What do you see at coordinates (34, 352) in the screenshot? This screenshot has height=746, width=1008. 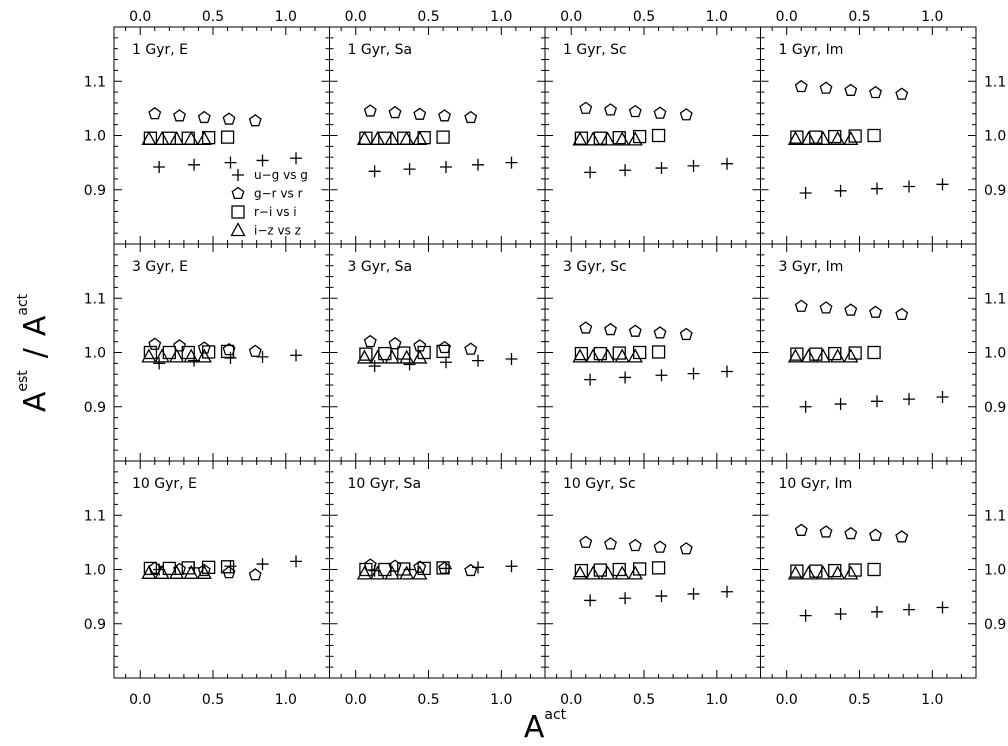 I see `y-axis-label: Aest / Aact` at bounding box center [34, 352].